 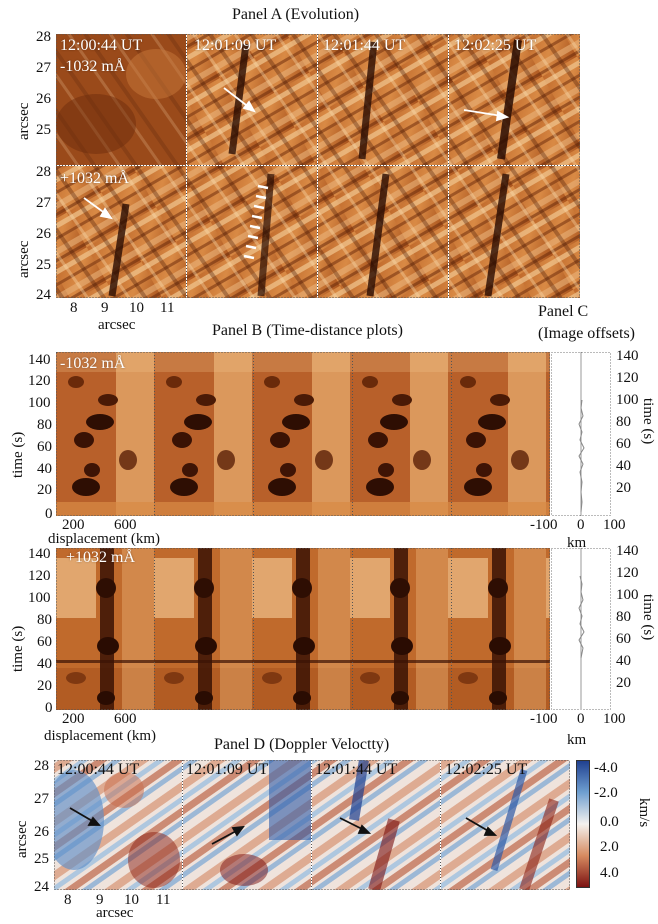 I want to click on panel-d-ytick: 25, so click(x=41, y=859).